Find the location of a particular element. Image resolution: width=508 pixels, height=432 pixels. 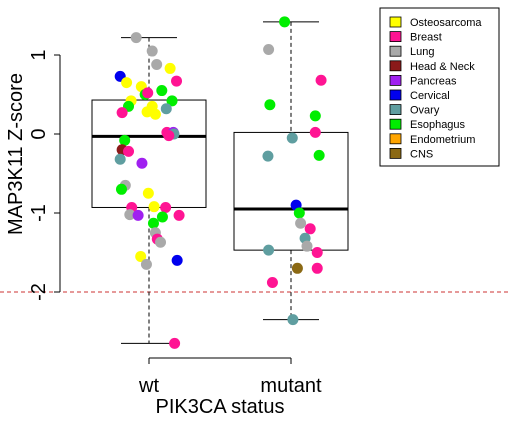

box-mutant is located at coordinates (291, 191).